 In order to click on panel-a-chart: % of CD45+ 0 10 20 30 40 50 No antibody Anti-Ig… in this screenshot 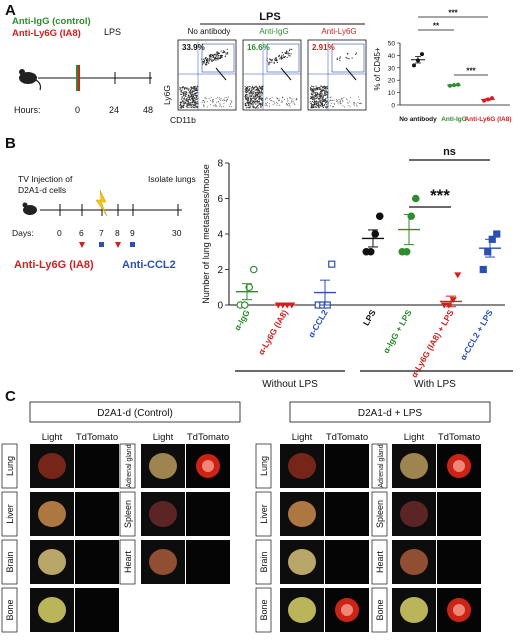, I will do `click(442, 66)`.